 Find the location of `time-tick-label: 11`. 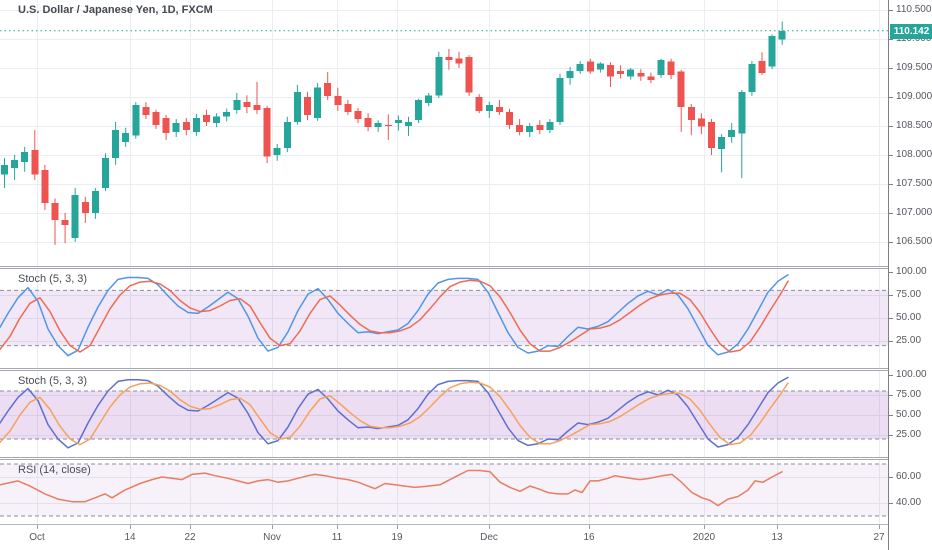

time-tick-label: 11 is located at coordinates (337, 537).